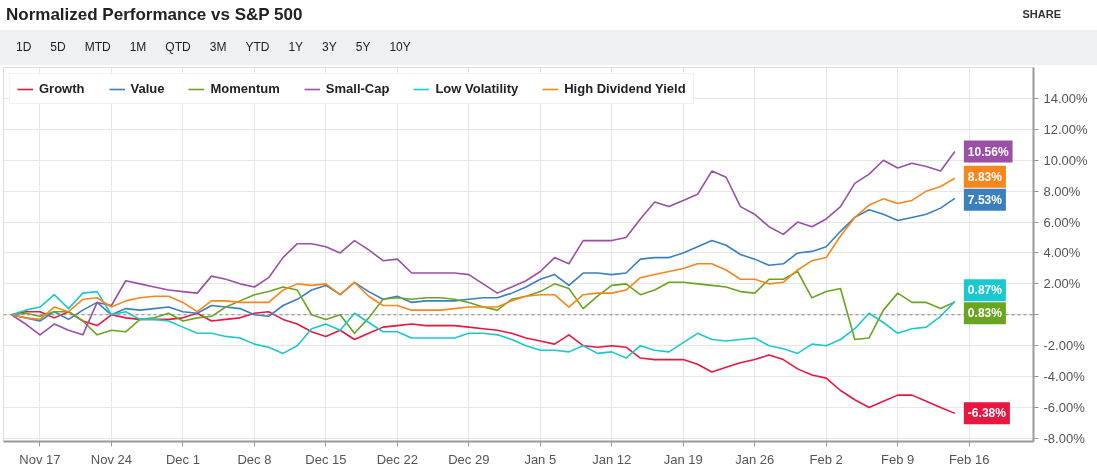 This screenshot has width=1097, height=469. What do you see at coordinates (24, 47) in the screenshot?
I see `text: 1D` at bounding box center [24, 47].